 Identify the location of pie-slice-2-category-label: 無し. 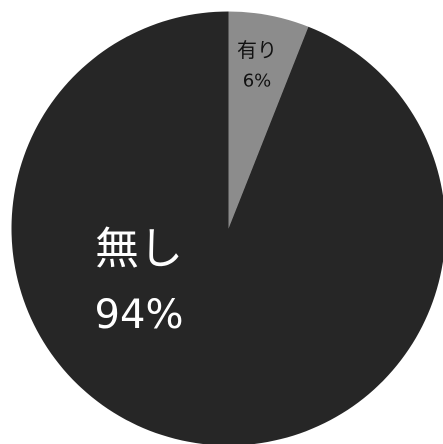
(139, 248).